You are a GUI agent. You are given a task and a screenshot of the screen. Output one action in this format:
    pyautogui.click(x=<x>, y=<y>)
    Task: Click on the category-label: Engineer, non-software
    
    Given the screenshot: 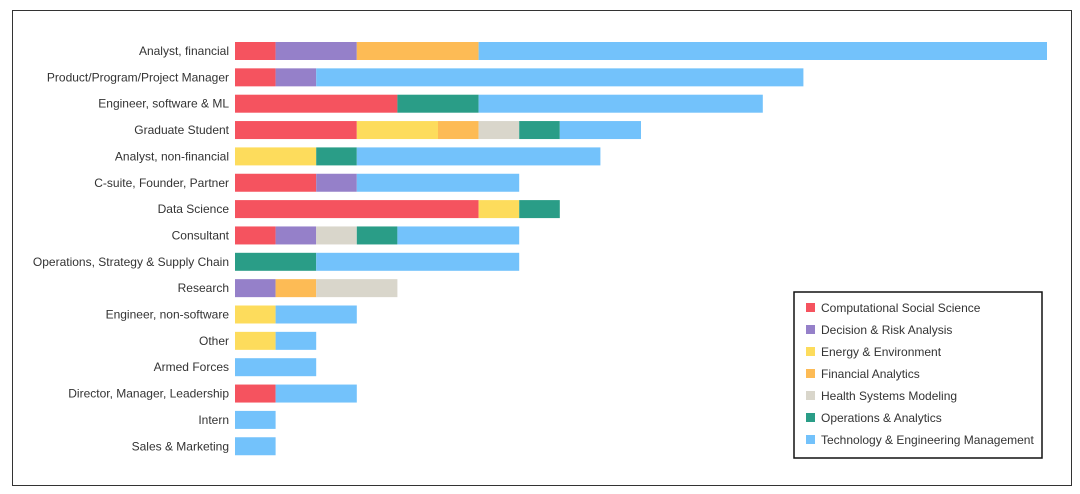 What is the action you would take?
    pyautogui.click(x=168, y=315)
    